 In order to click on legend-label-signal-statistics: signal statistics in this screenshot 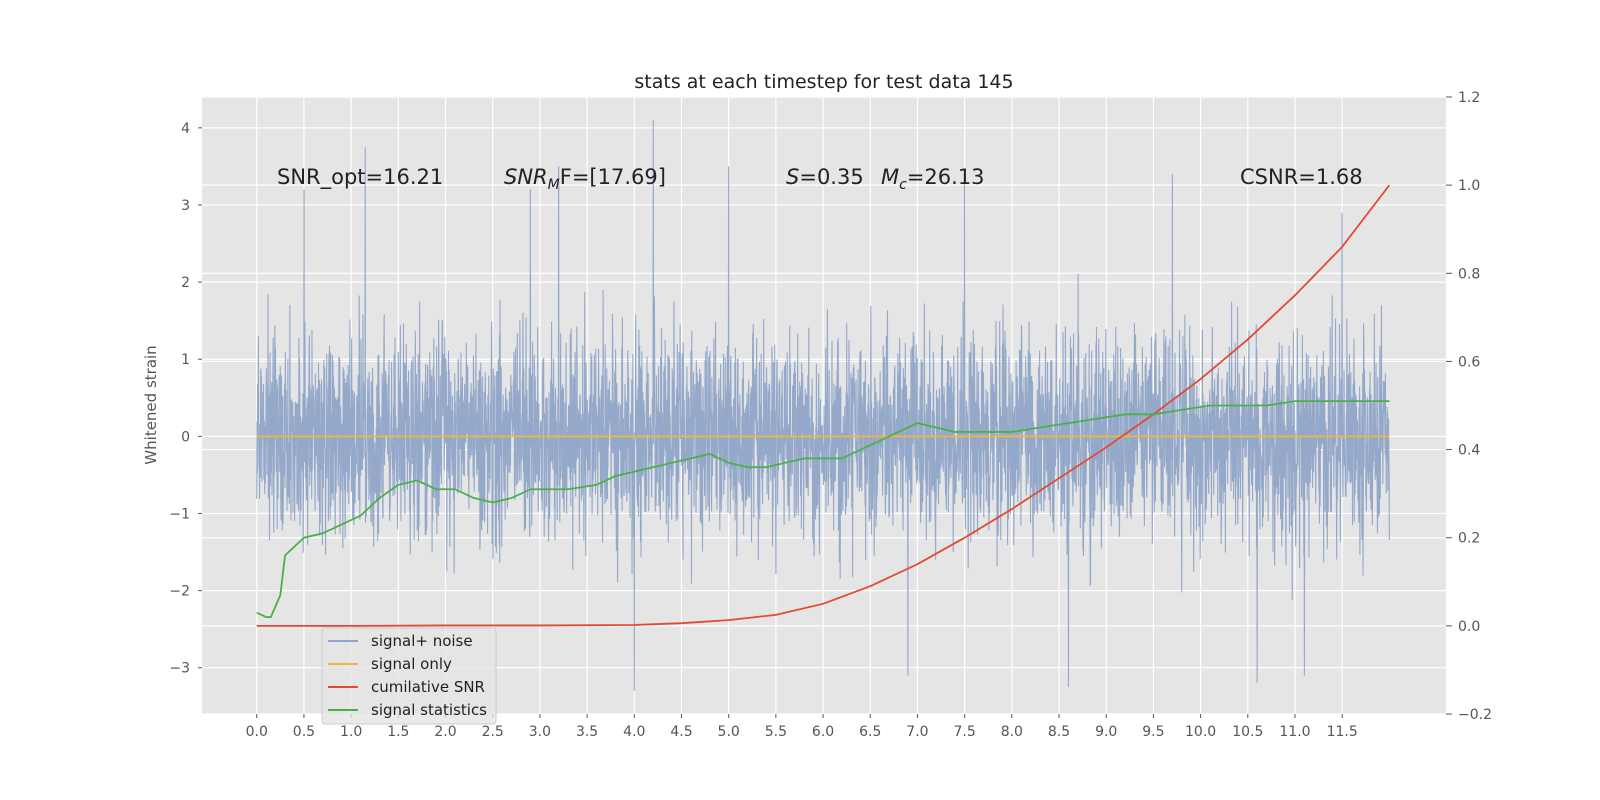, I will do `click(429, 710)`.